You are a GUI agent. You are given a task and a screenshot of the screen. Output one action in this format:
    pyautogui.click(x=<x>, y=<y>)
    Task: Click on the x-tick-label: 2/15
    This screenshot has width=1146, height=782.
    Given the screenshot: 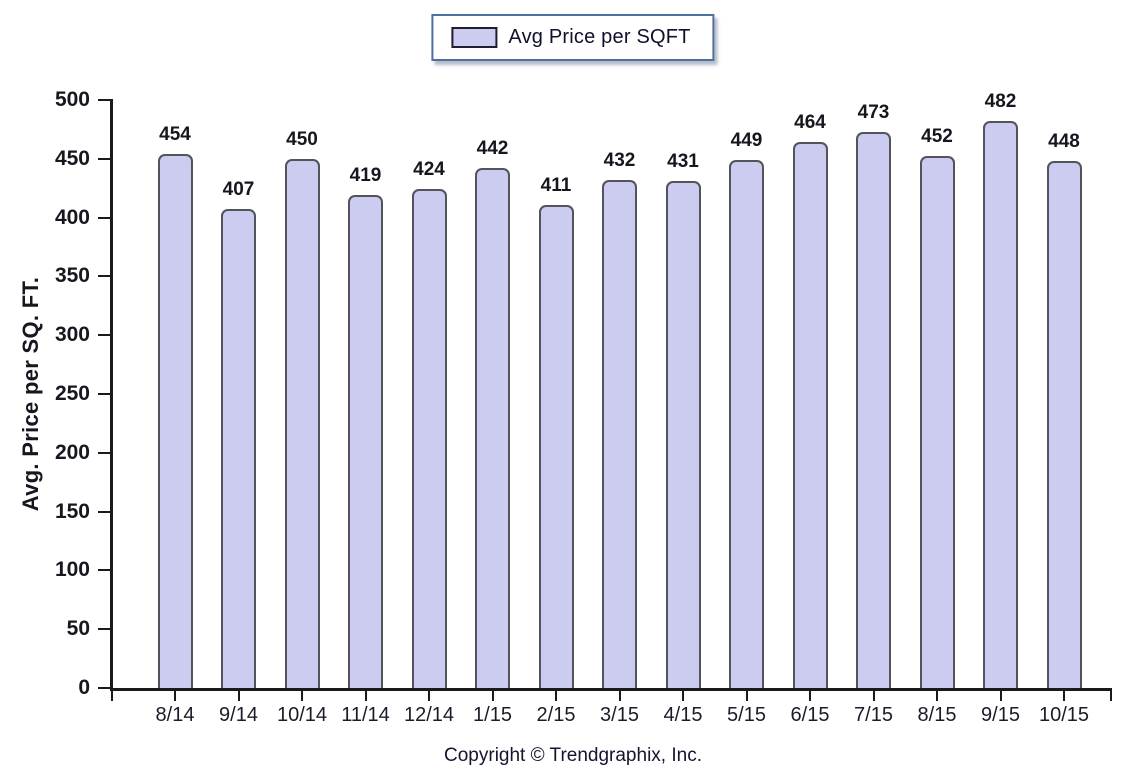 What is the action you would take?
    pyautogui.click(x=556, y=715)
    